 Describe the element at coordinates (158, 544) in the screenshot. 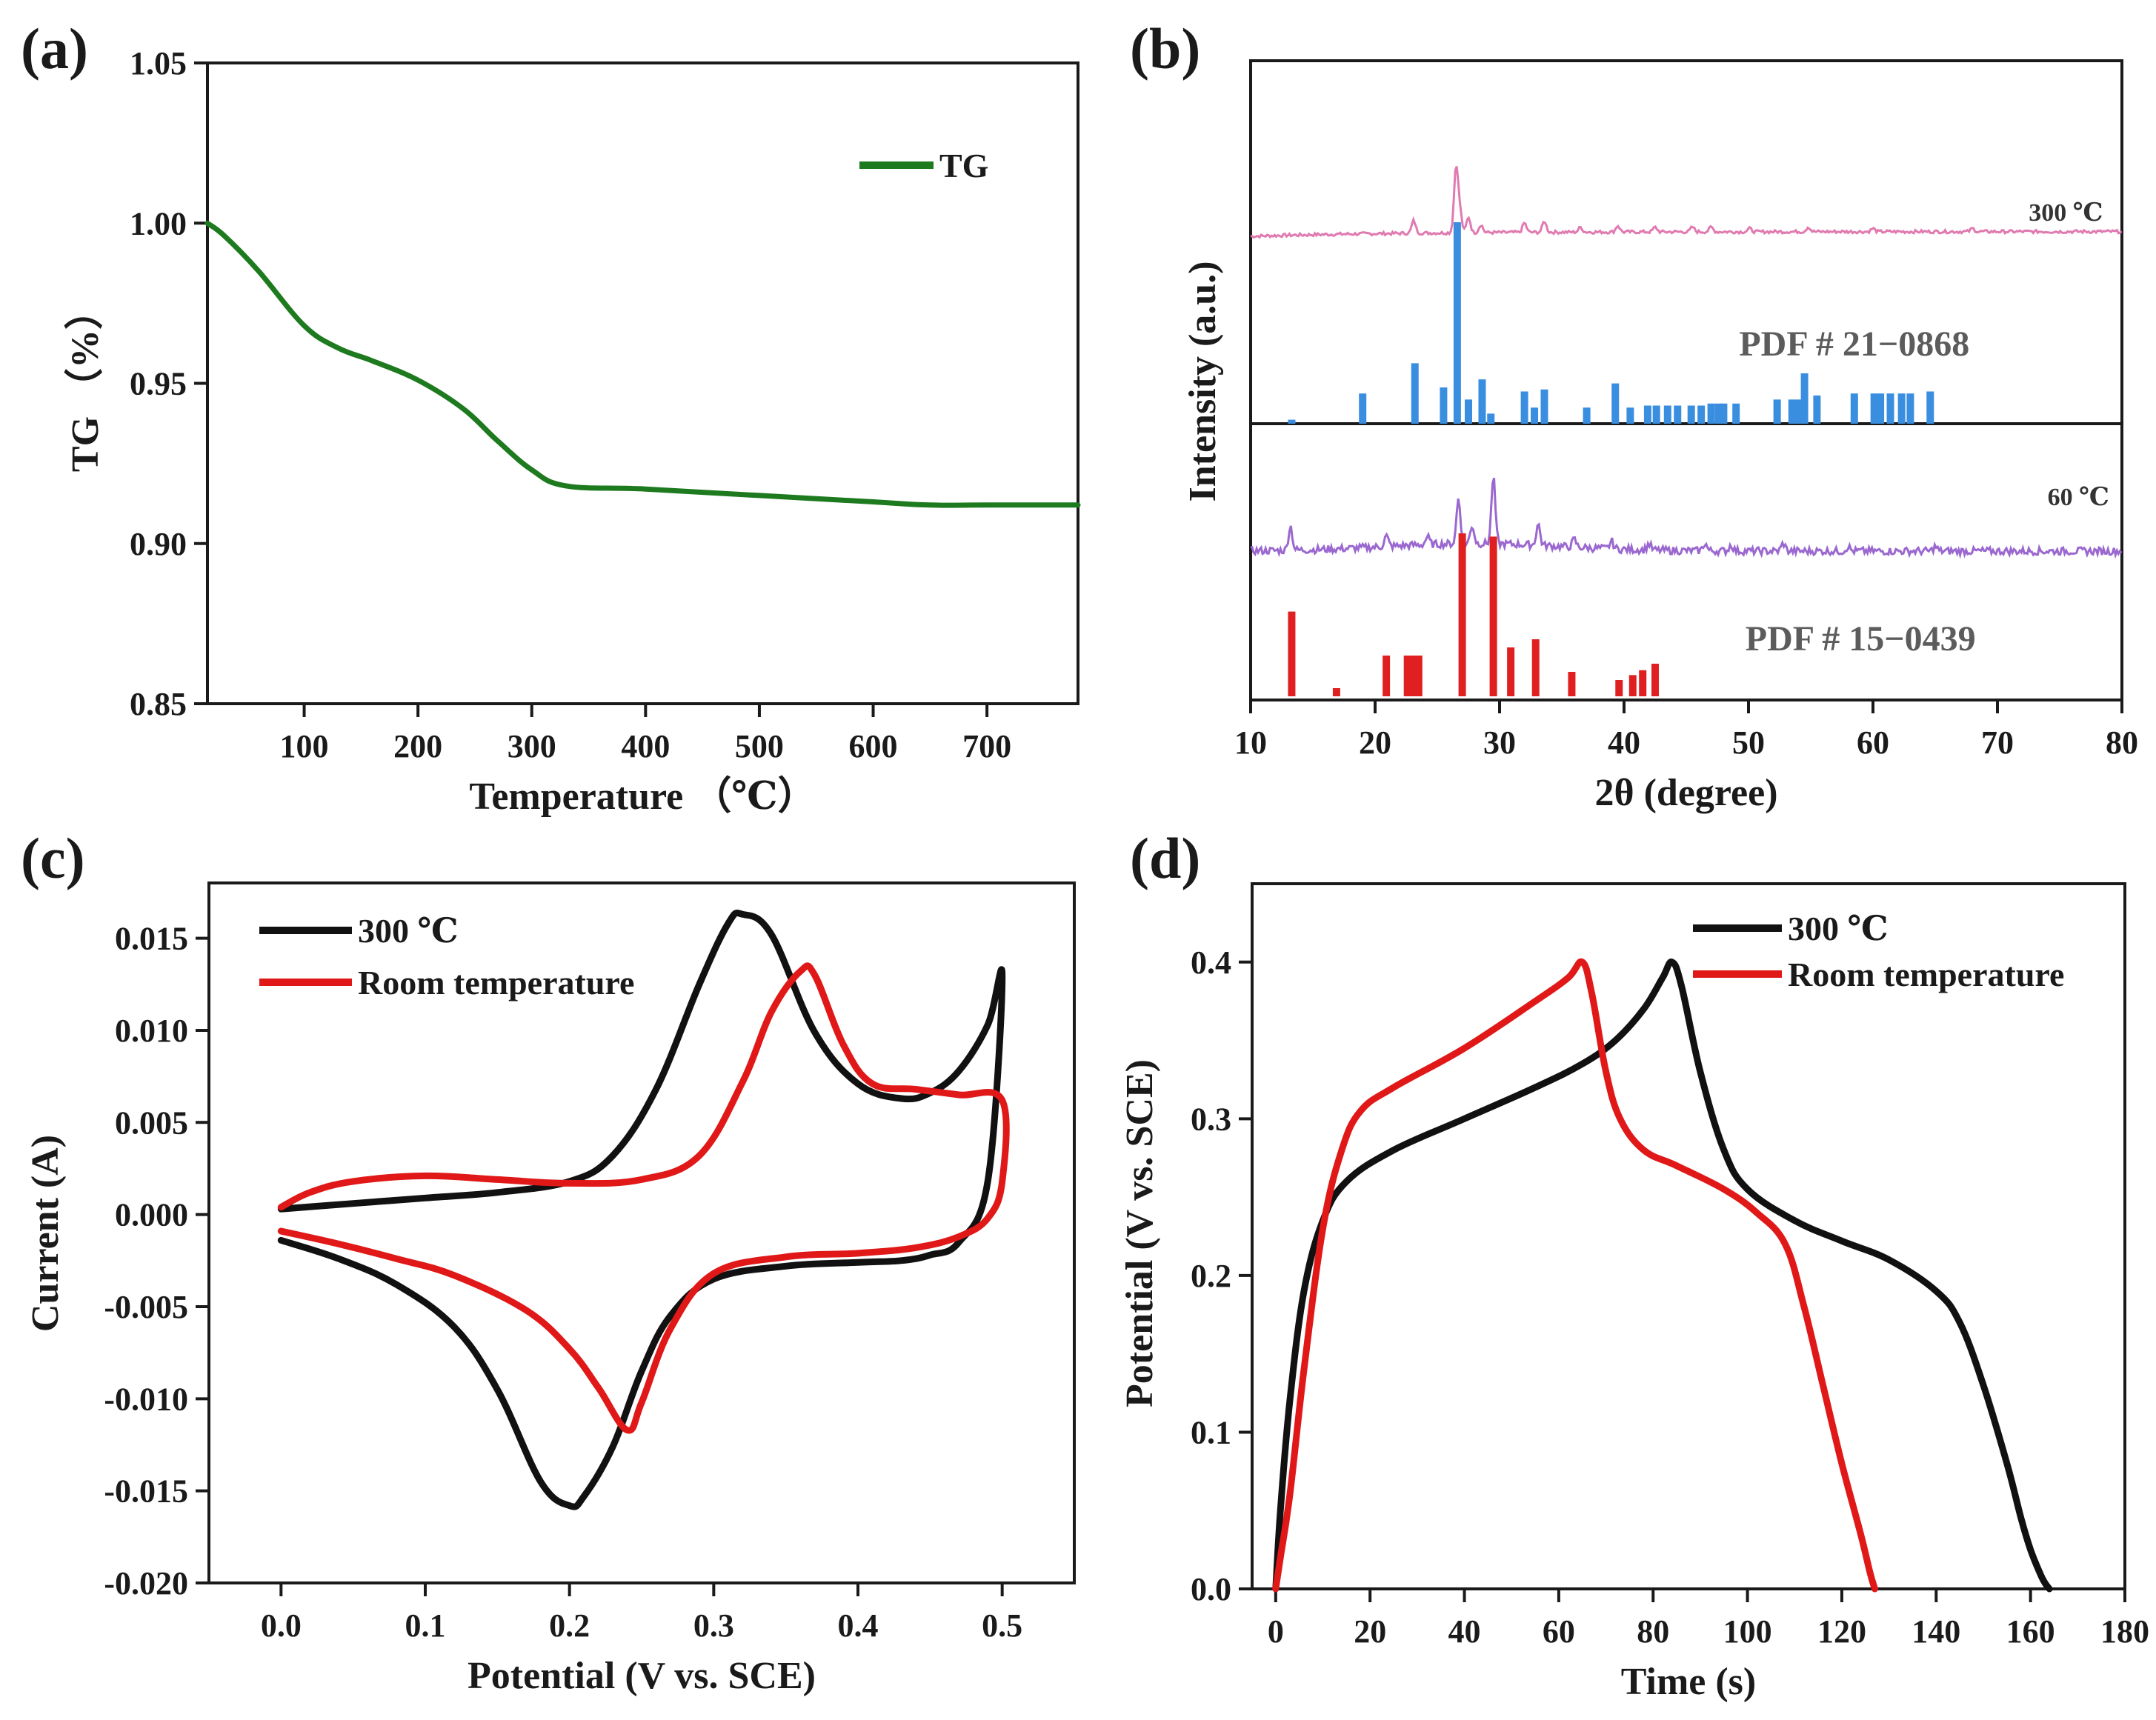

I see `y-tick-label: 0.90` at that location.